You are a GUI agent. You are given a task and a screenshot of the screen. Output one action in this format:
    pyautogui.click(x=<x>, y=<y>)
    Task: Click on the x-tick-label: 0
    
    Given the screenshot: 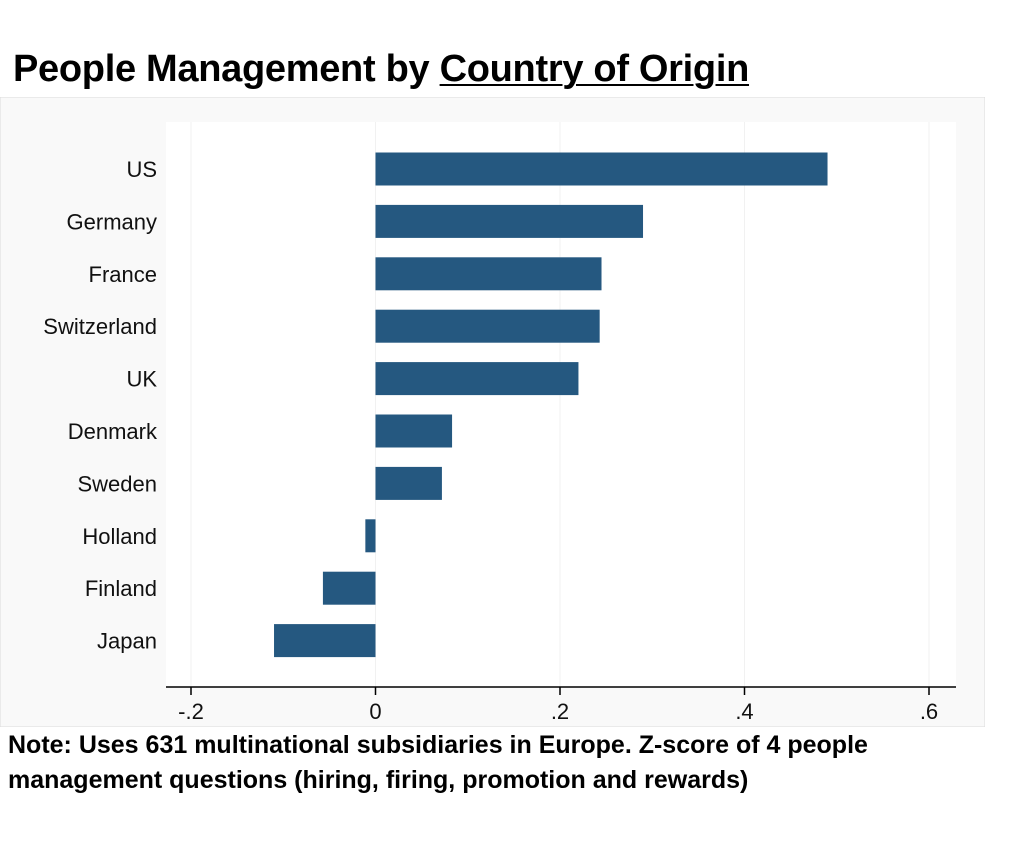 What is the action you would take?
    pyautogui.click(x=375, y=711)
    